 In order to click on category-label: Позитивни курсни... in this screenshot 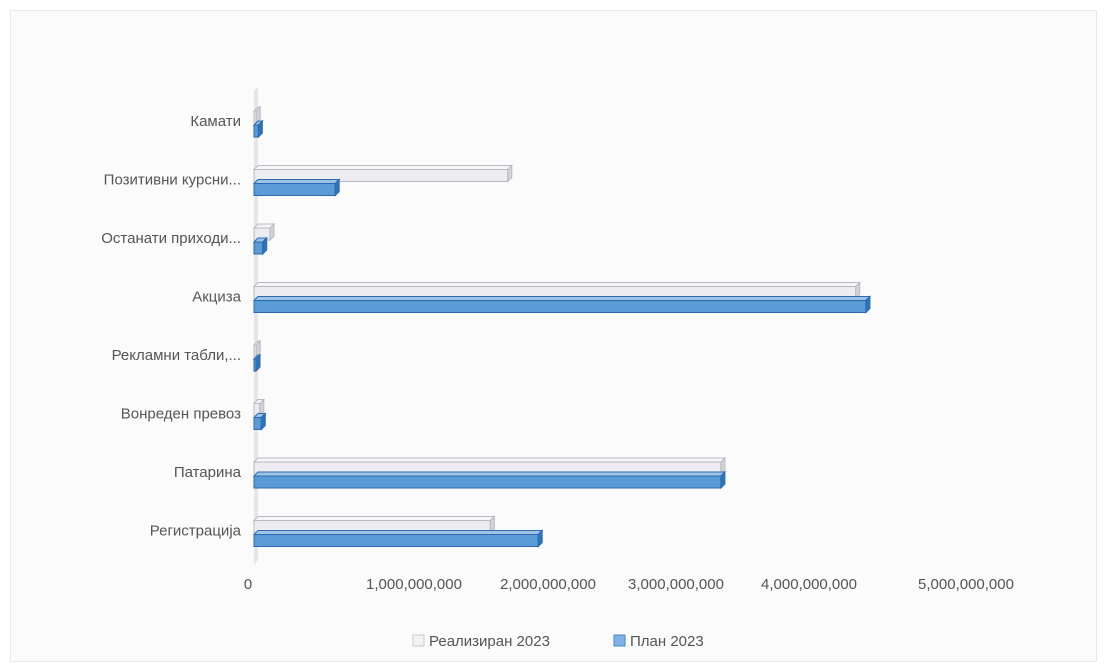, I will do `click(172, 180)`.